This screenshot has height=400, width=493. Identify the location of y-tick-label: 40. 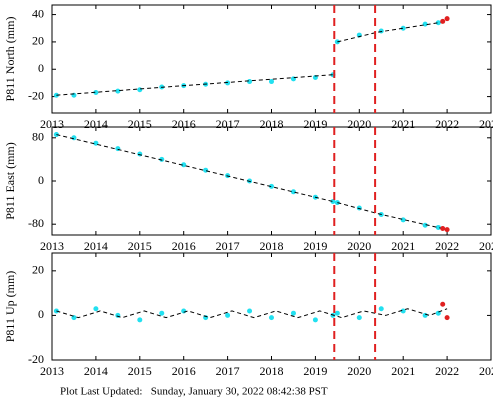
(38, 13).